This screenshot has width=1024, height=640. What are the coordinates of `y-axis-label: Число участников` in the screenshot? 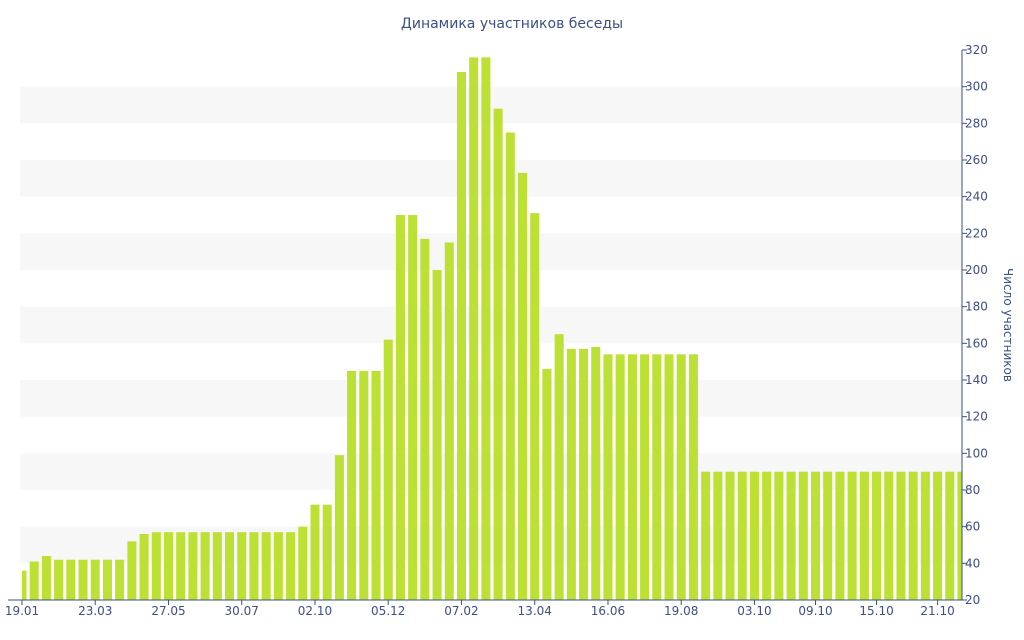 It's located at (1008, 325).